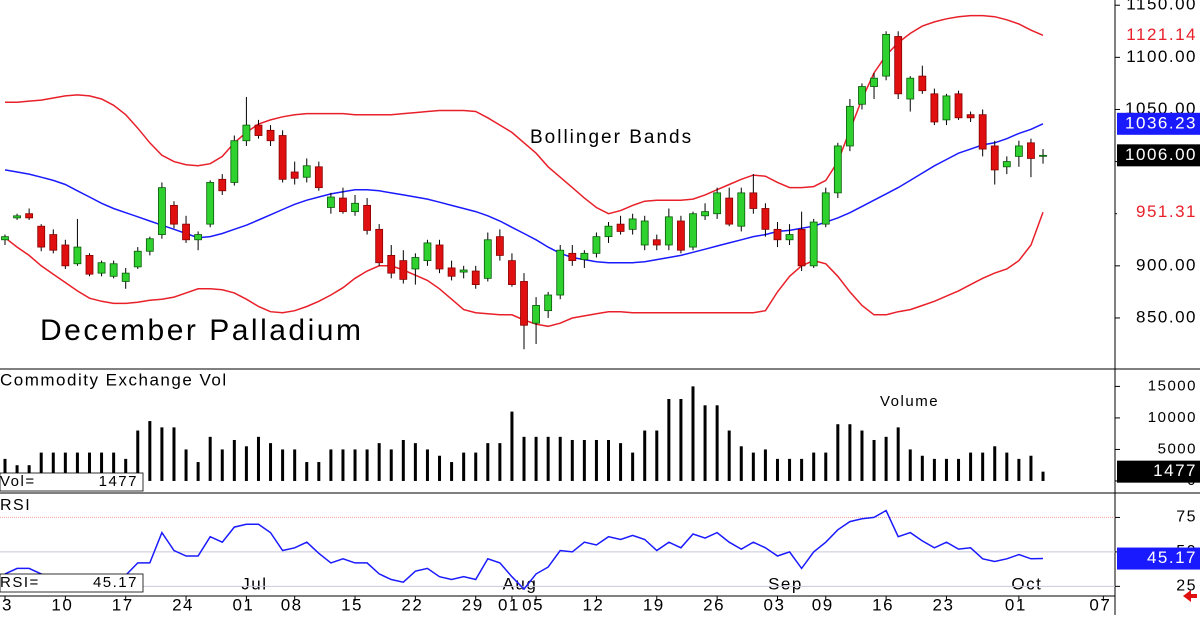 The height and width of the screenshot is (620, 1200). I want to click on value-box, so click(72, 482).